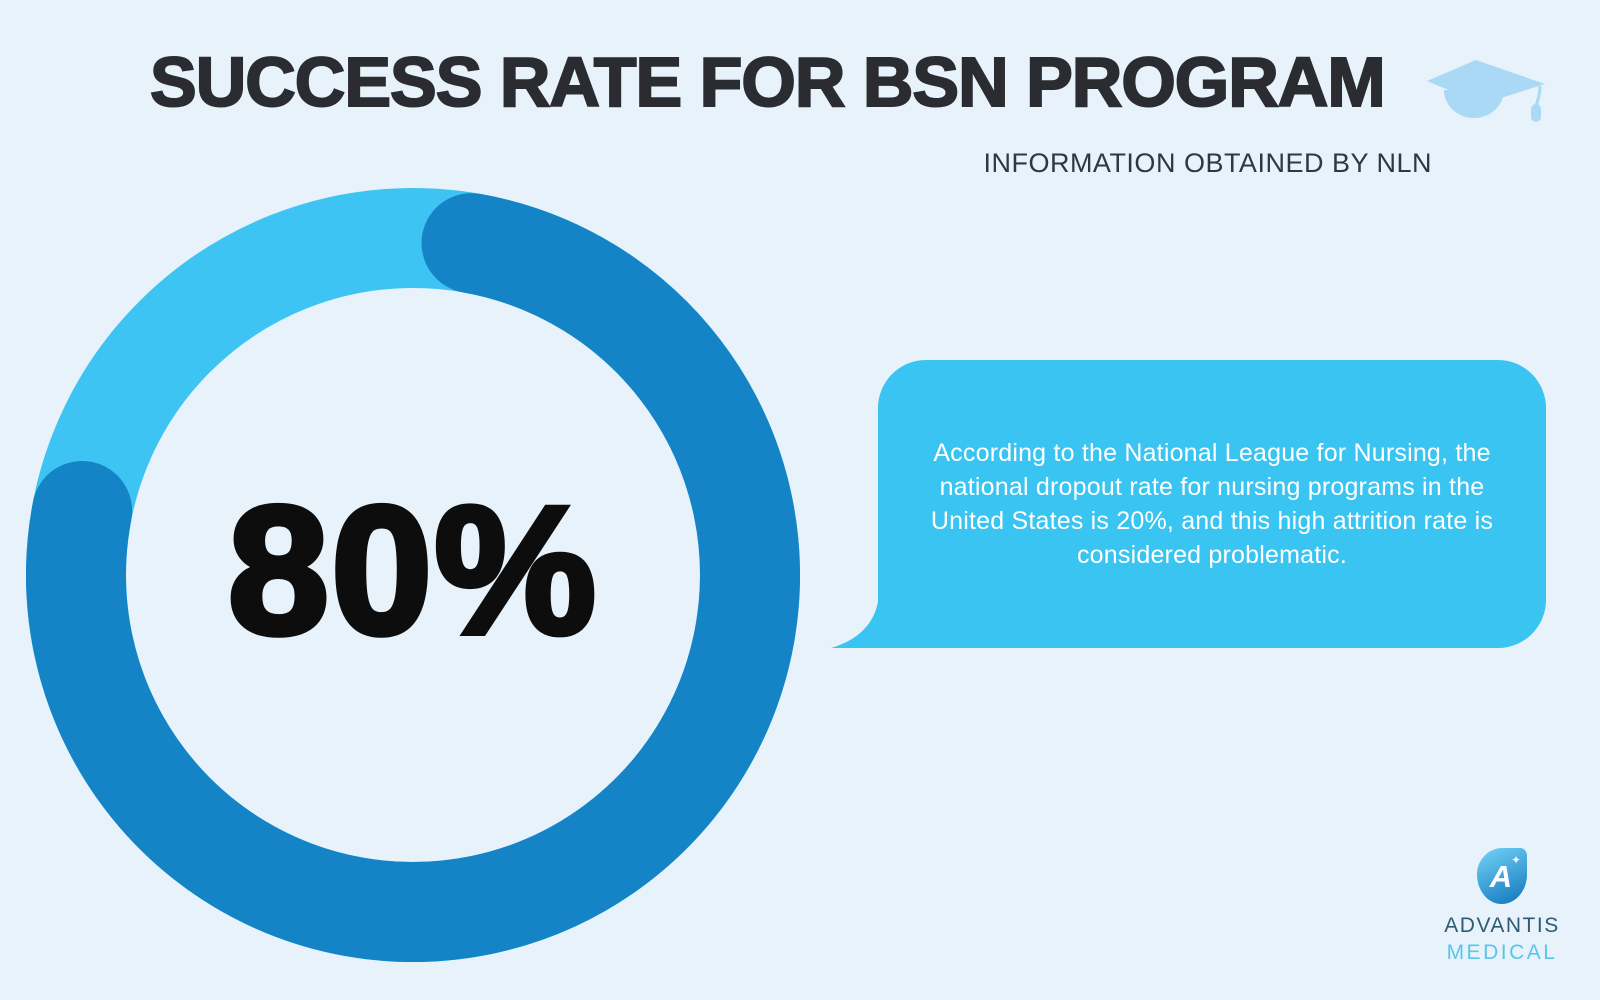  What do you see at coordinates (1538, 96) in the screenshot?
I see `cap-tassel-cord` at bounding box center [1538, 96].